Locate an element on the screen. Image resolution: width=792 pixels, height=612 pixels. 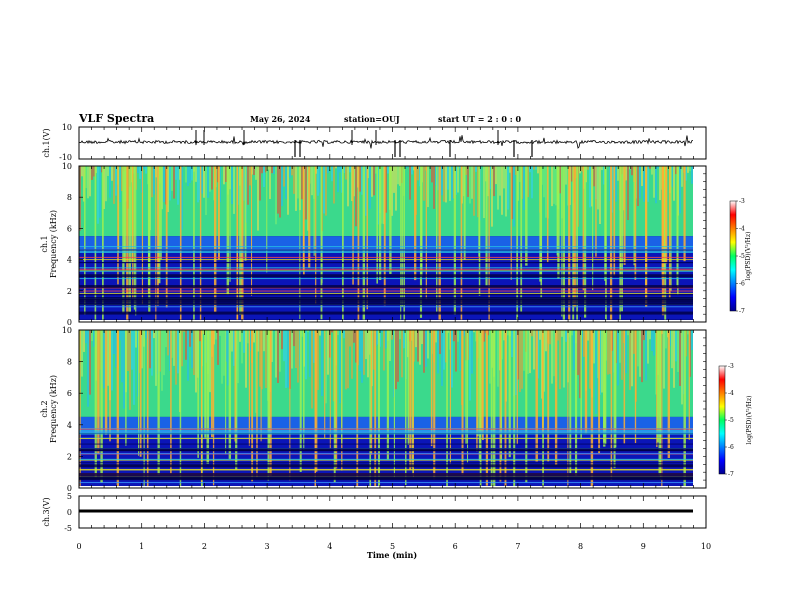
ch1-trace-line is located at coordinates (385, 142).